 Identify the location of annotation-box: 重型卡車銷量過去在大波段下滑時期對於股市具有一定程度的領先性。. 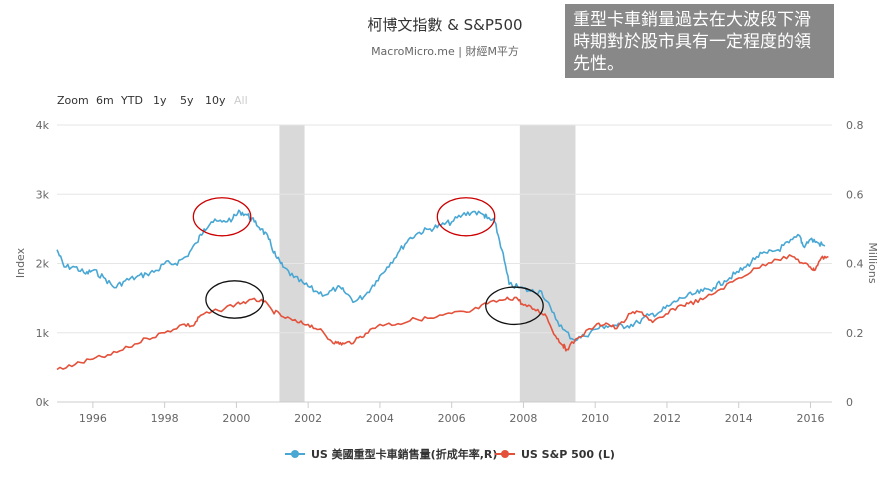
(699, 41).